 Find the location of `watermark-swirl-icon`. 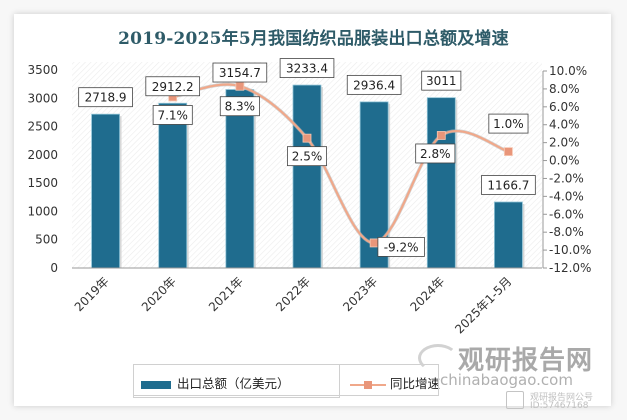

watermark-swirl-icon is located at coordinates (438, 358).